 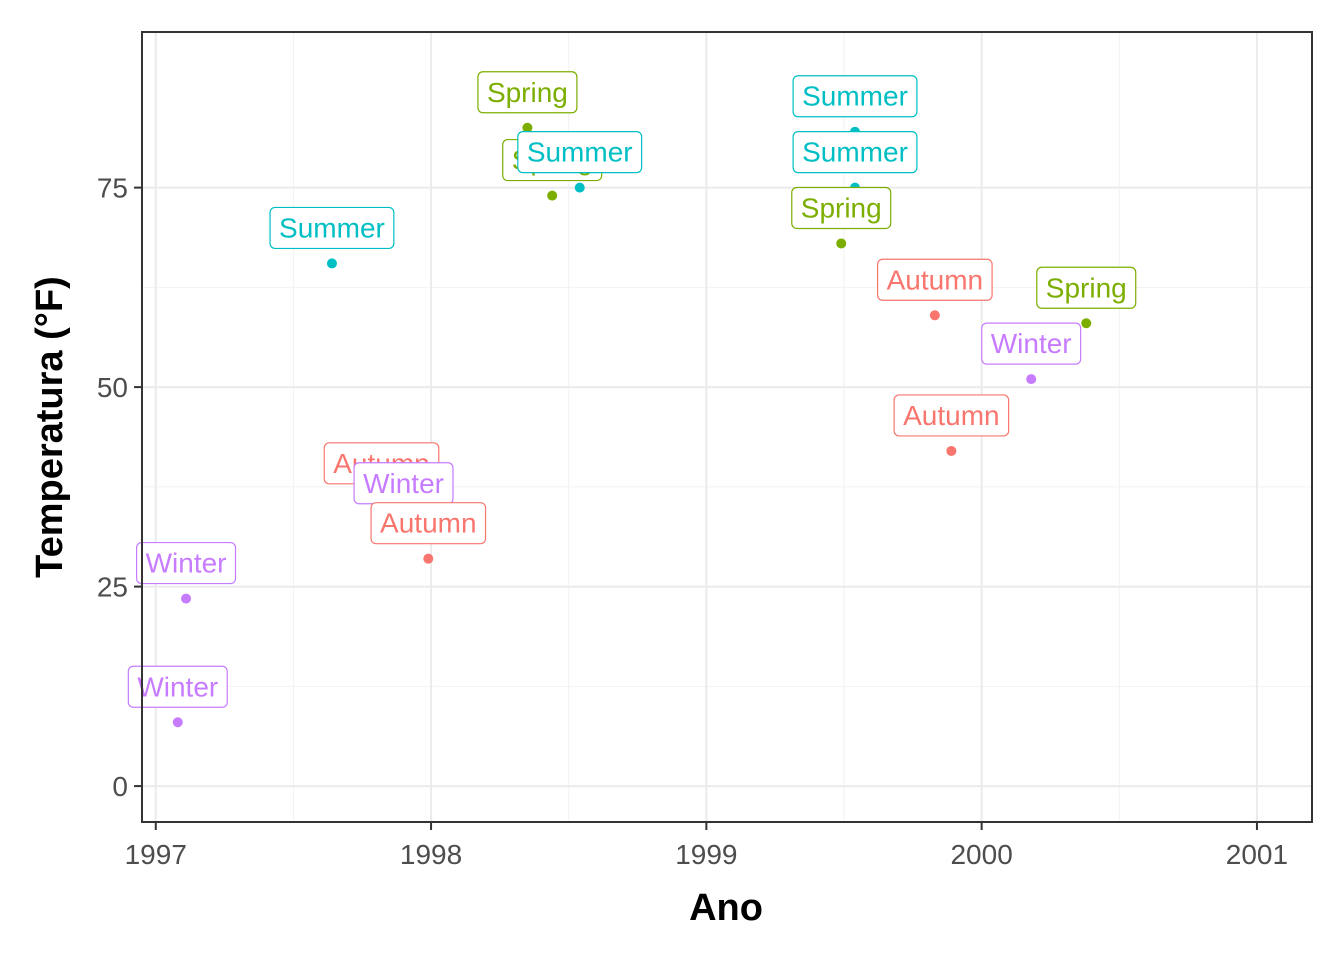 I want to click on x-tick-label: 2001, so click(x=1257, y=854).